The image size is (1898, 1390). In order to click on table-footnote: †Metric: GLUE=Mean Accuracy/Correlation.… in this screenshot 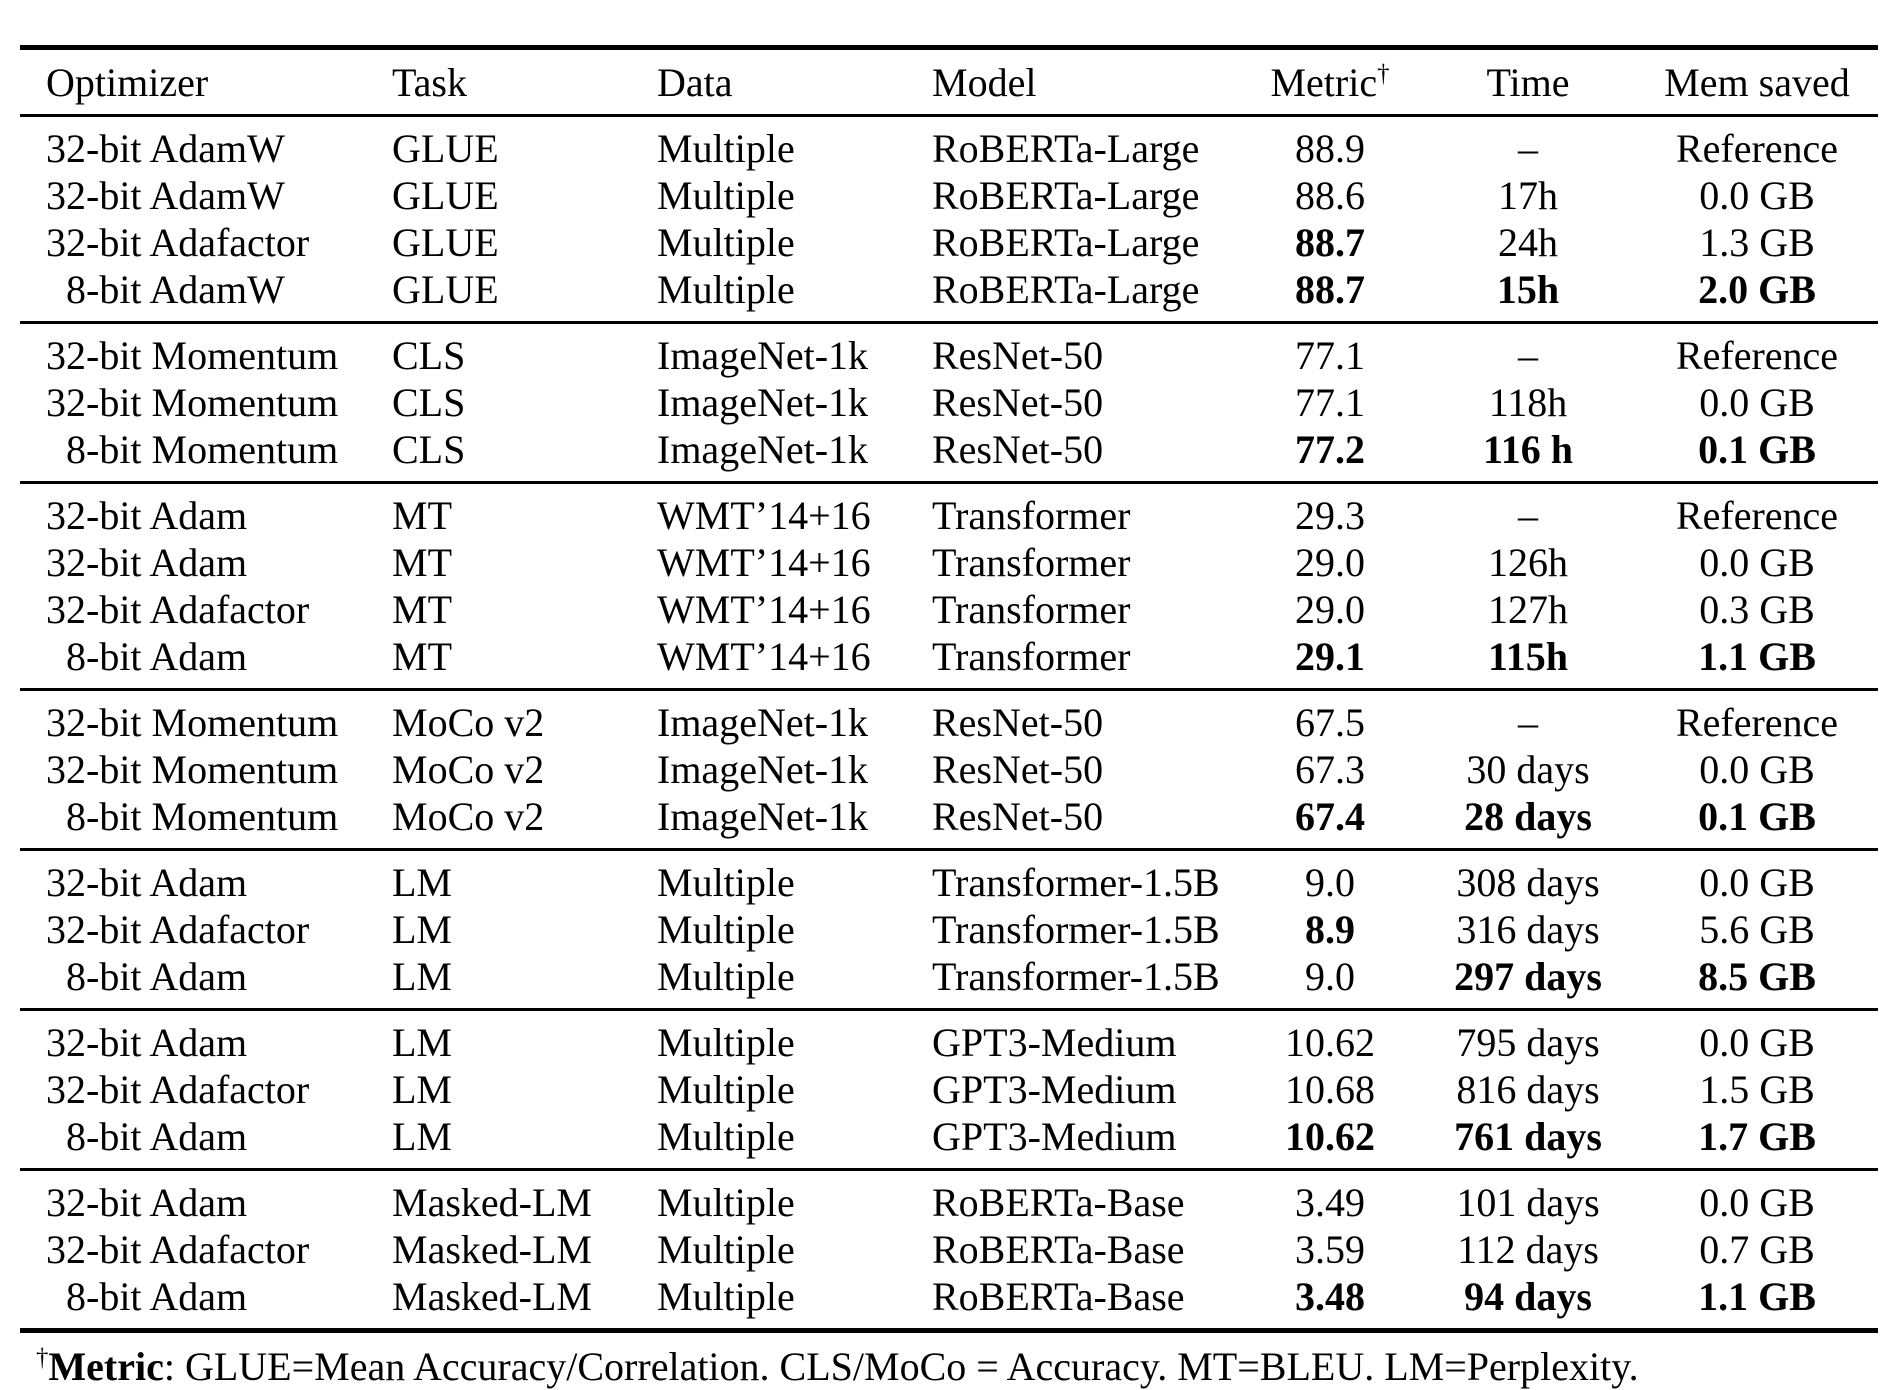, I will do `click(957, 1366)`.